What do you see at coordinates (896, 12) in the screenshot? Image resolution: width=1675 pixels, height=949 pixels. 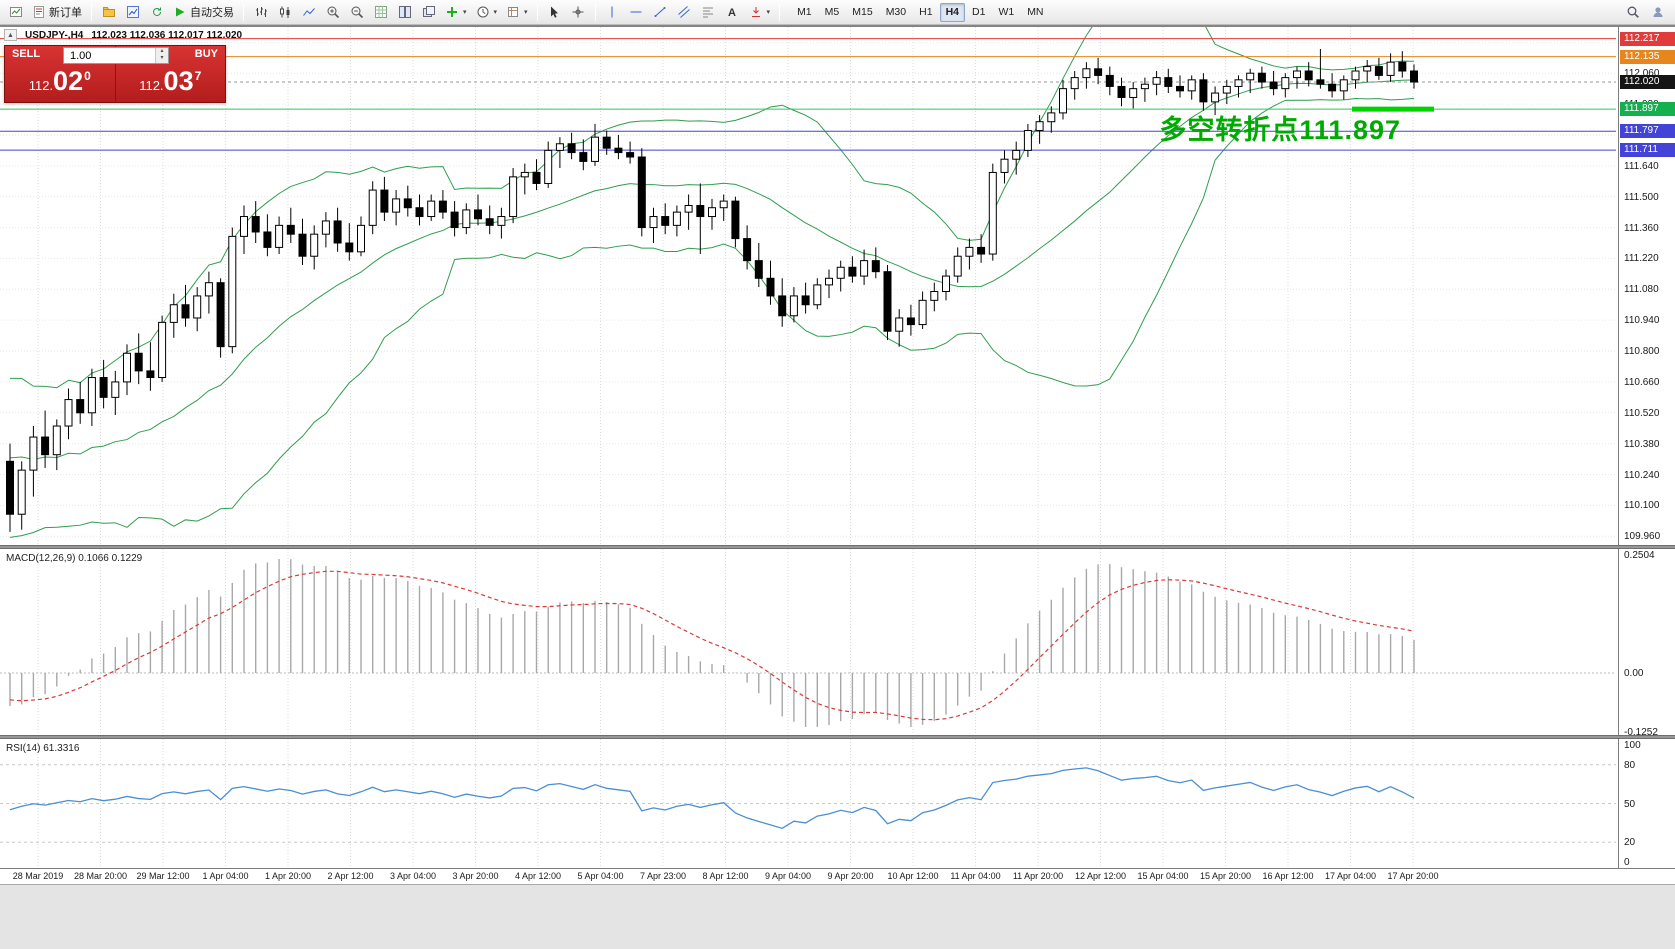 I see `timeframe-M30: M30` at bounding box center [896, 12].